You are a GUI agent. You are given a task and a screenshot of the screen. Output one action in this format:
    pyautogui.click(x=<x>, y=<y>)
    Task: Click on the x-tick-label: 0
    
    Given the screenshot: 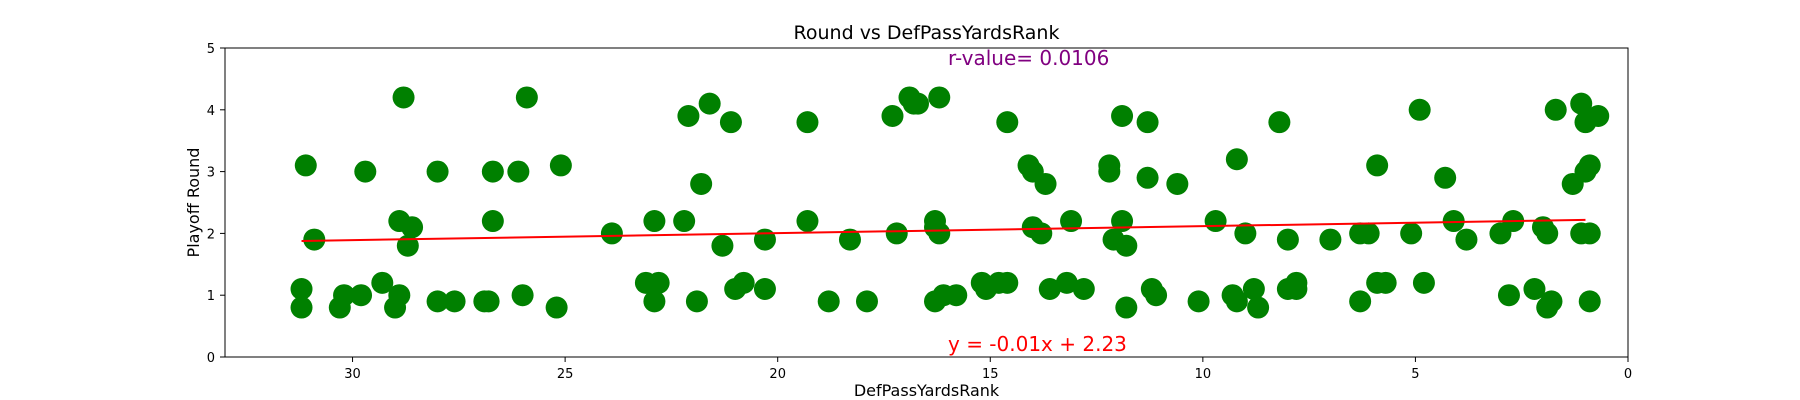 What is the action you would take?
    pyautogui.click(x=1628, y=374)
    